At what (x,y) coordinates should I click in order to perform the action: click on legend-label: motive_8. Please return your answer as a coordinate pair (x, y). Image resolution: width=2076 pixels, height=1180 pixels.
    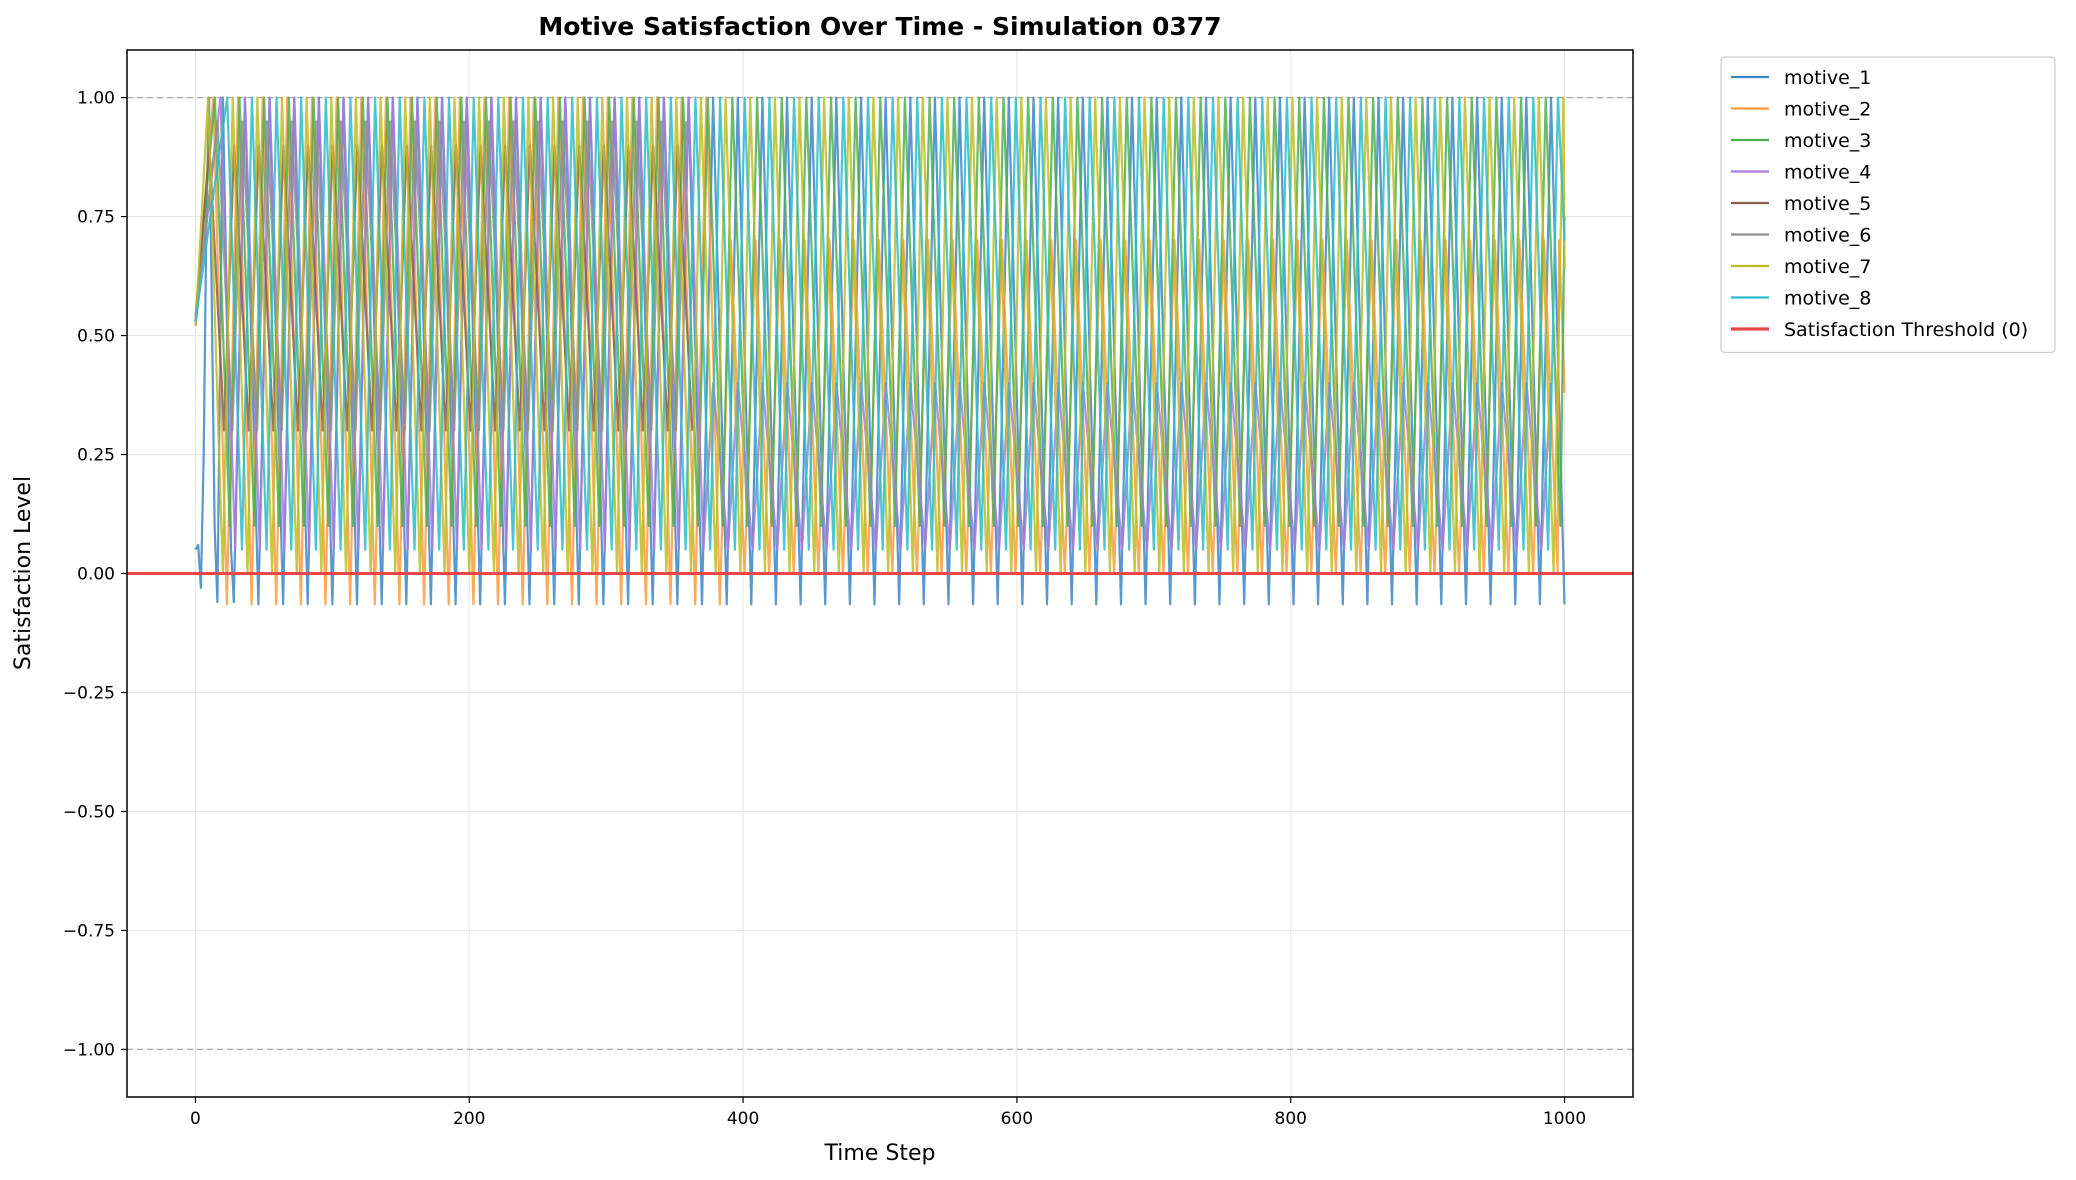
    Looking at the image, I should click on (1827, 299).